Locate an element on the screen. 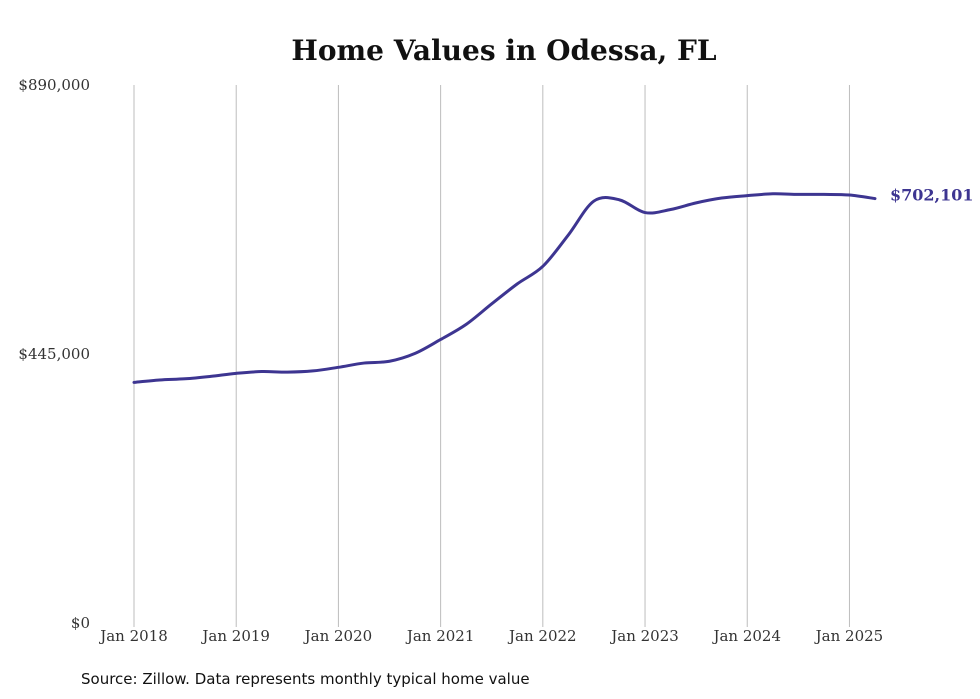 The image size is (980, 699). y-tick-label: $445,000 is located at coordinates (54, 354).